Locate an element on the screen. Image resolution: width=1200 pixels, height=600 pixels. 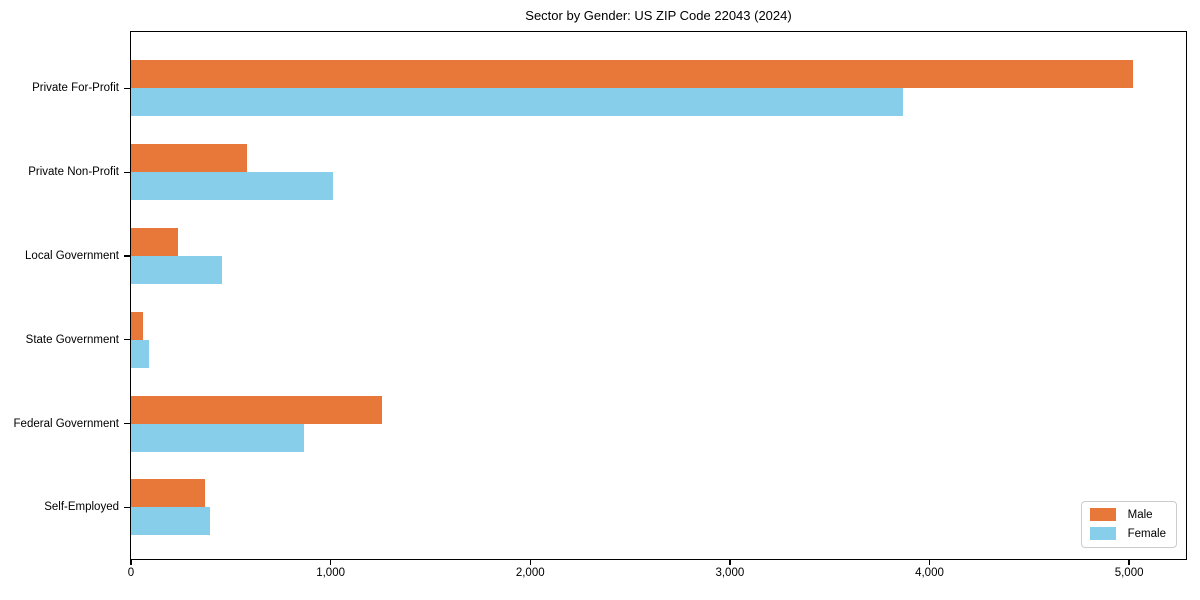
bar-male-private-non-profit is located at coordinates (189, 158).